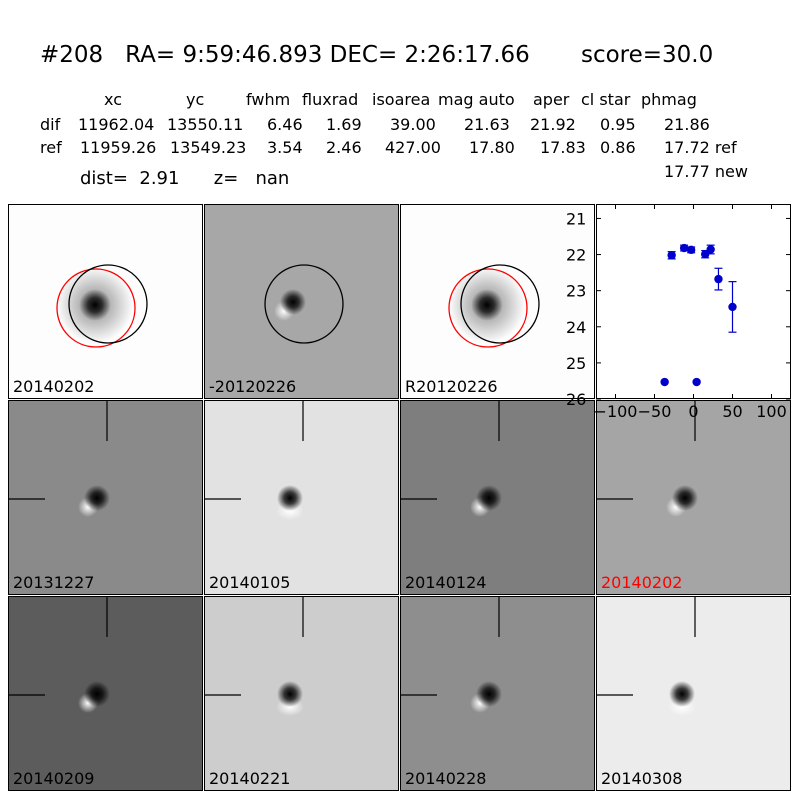  What do you see at coordinates (642, 582) in the screenshot?
I see `stamp-label: 20140202` at bounding box center [642, 582].